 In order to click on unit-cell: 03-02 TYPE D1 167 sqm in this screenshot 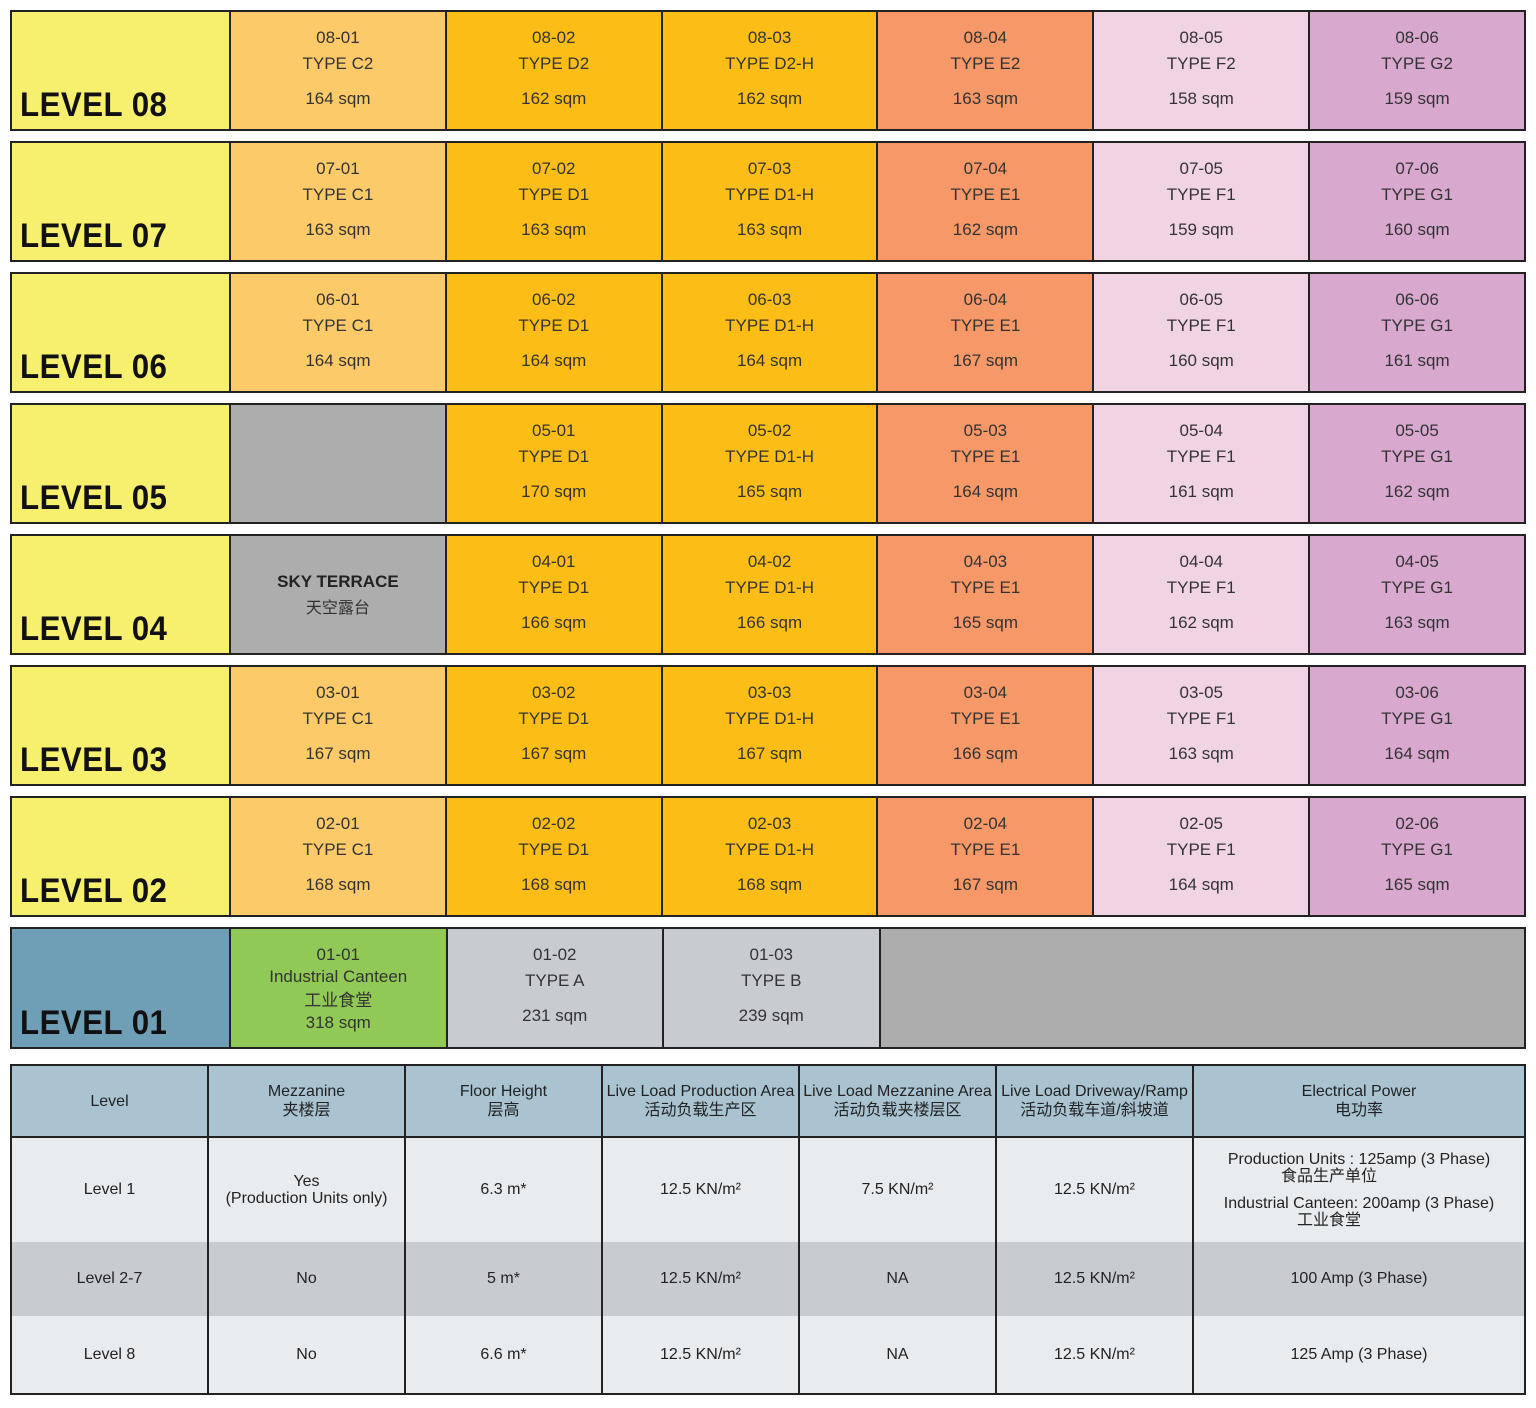, I will do `click(553, 725)`.